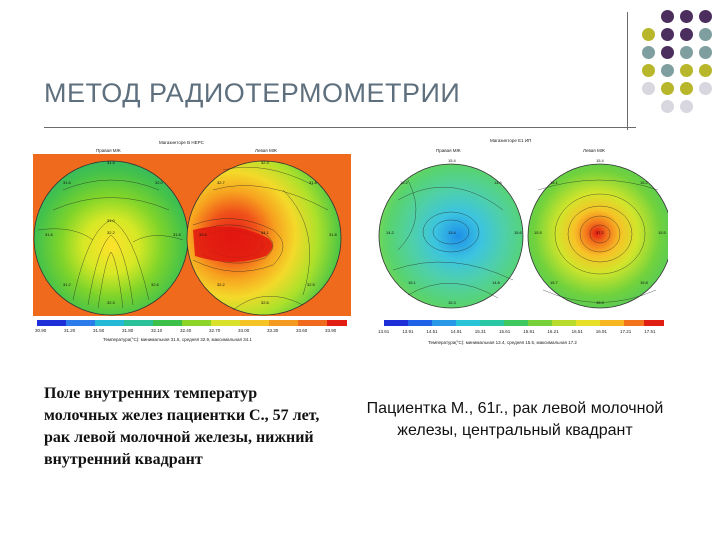 Image resolution: width=720 pixels, height=540 pixels. What do you see at coordinates (41, 330) in the screenshot?
I see `scale-tick-label: 30.90` at bounding box center [41, 330].